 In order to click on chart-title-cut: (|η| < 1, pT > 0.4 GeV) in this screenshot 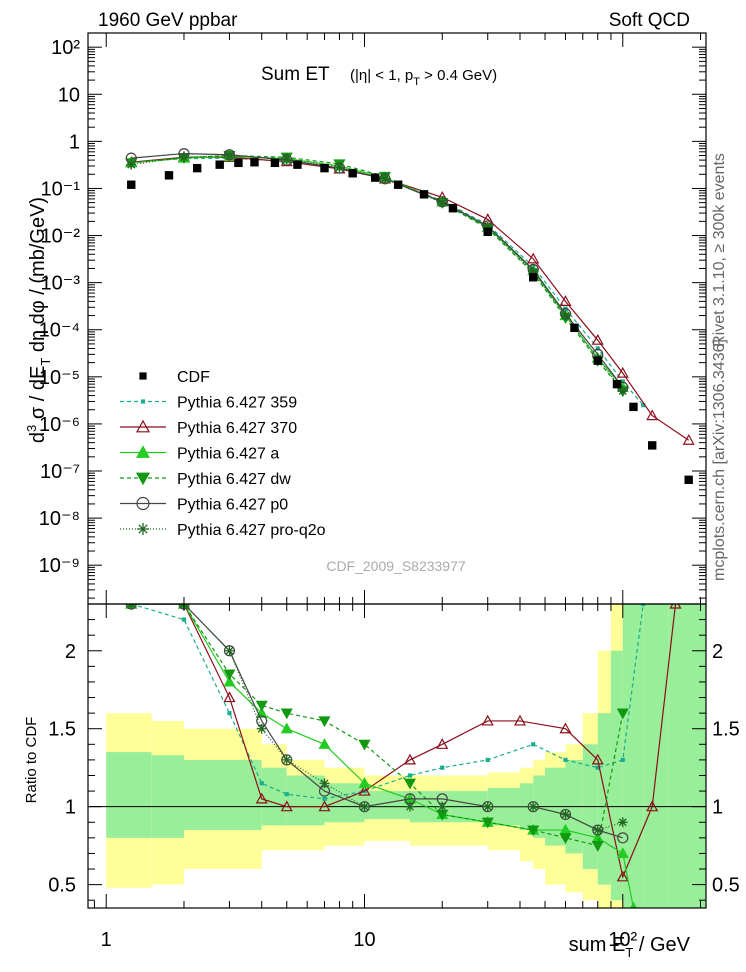, I will do `click(423, 77)`.